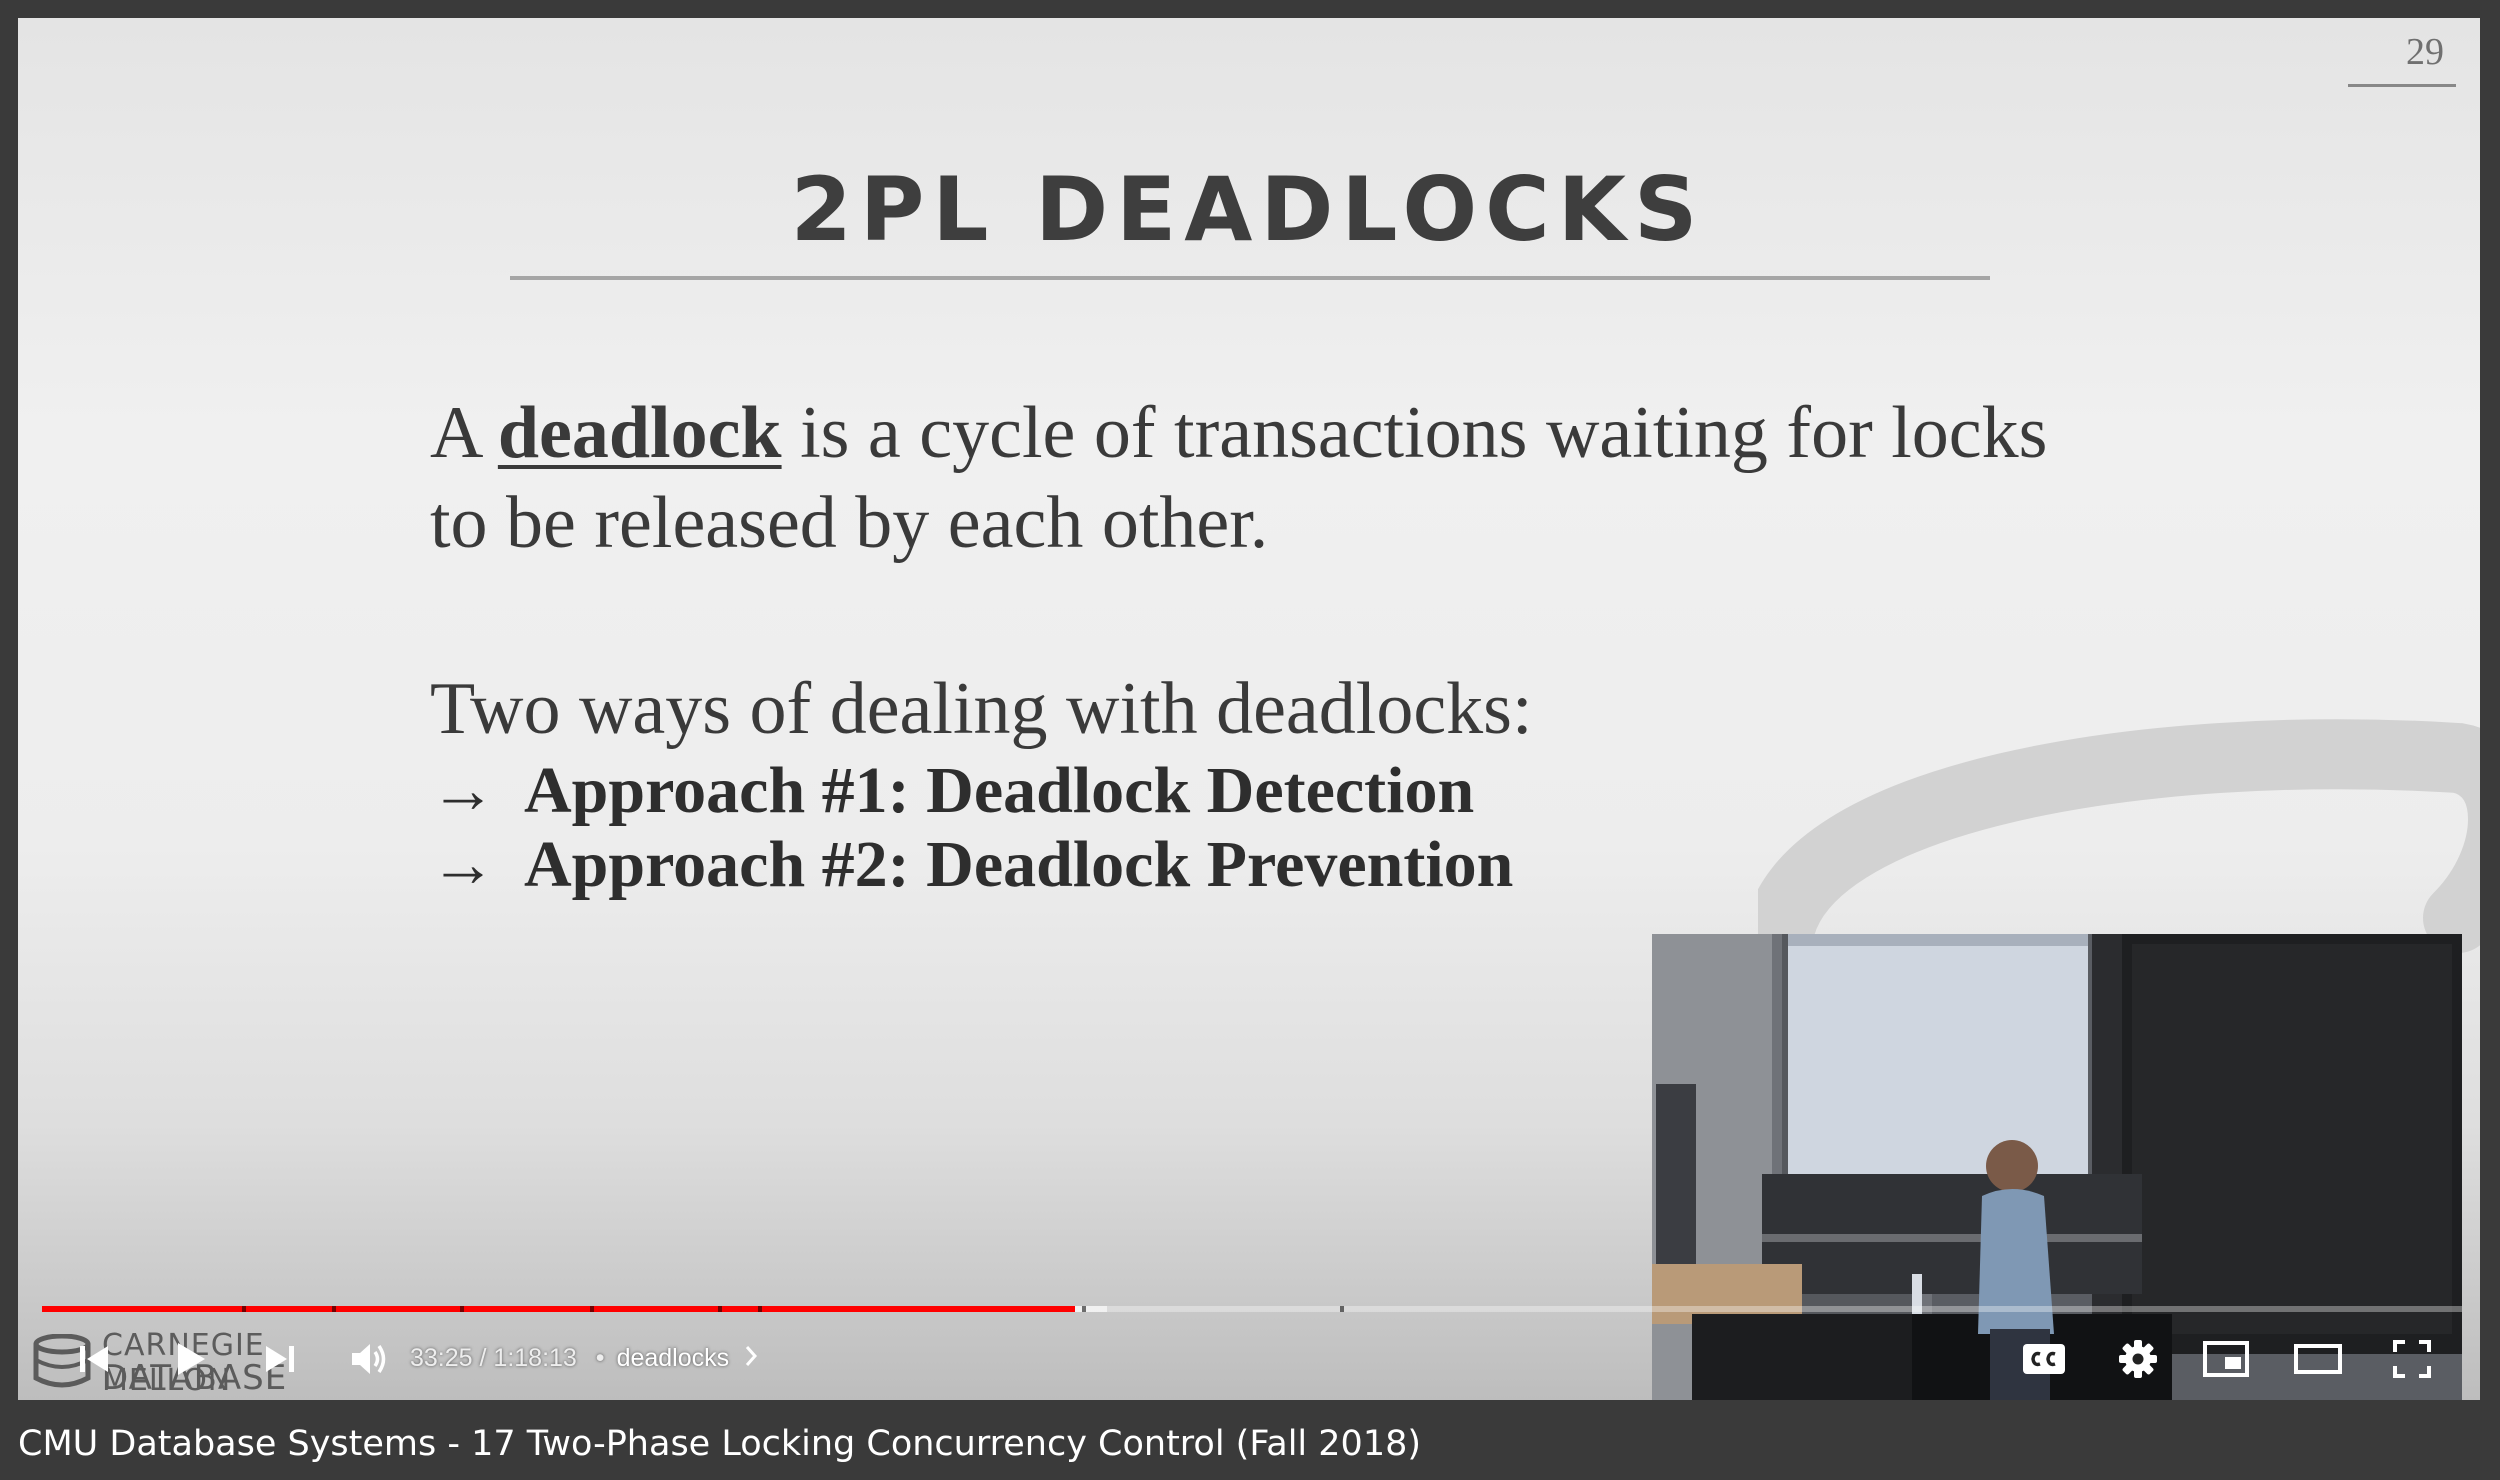 This screenshot has width=2500, height=1480. Describe the element at coordinates (2402, 58) in the screenshot. I see `slide-number: 29` at that location.